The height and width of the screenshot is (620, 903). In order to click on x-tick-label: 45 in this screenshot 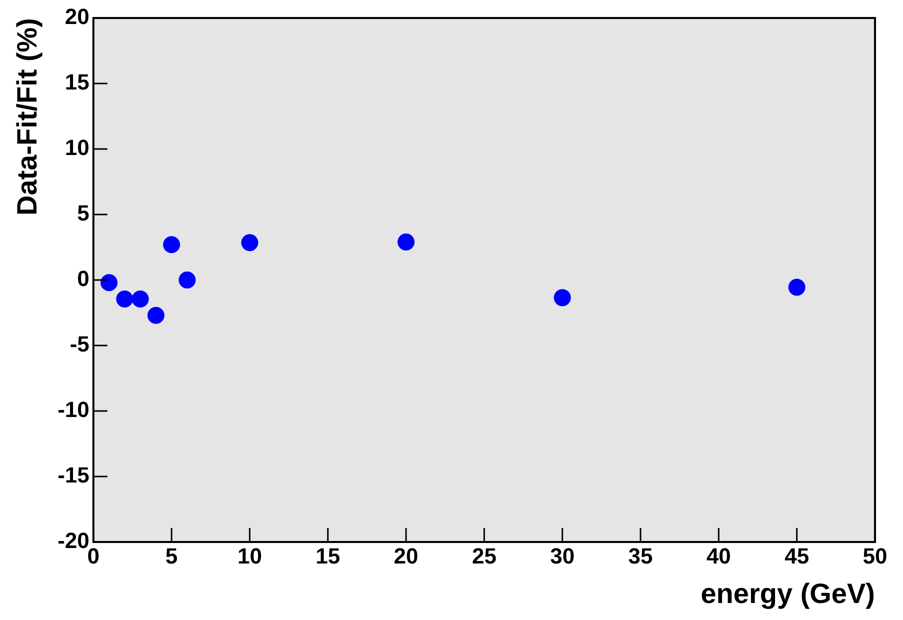, I will do `click(797, 555)`.